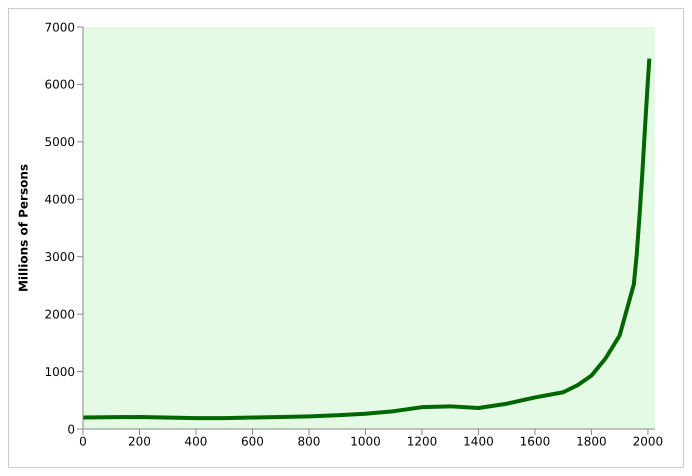 This screenshot has height=476, width=692. Describe the element at coordinates (59, 85) in the screenshot. I see `y-tick-label: 6000` at that location.